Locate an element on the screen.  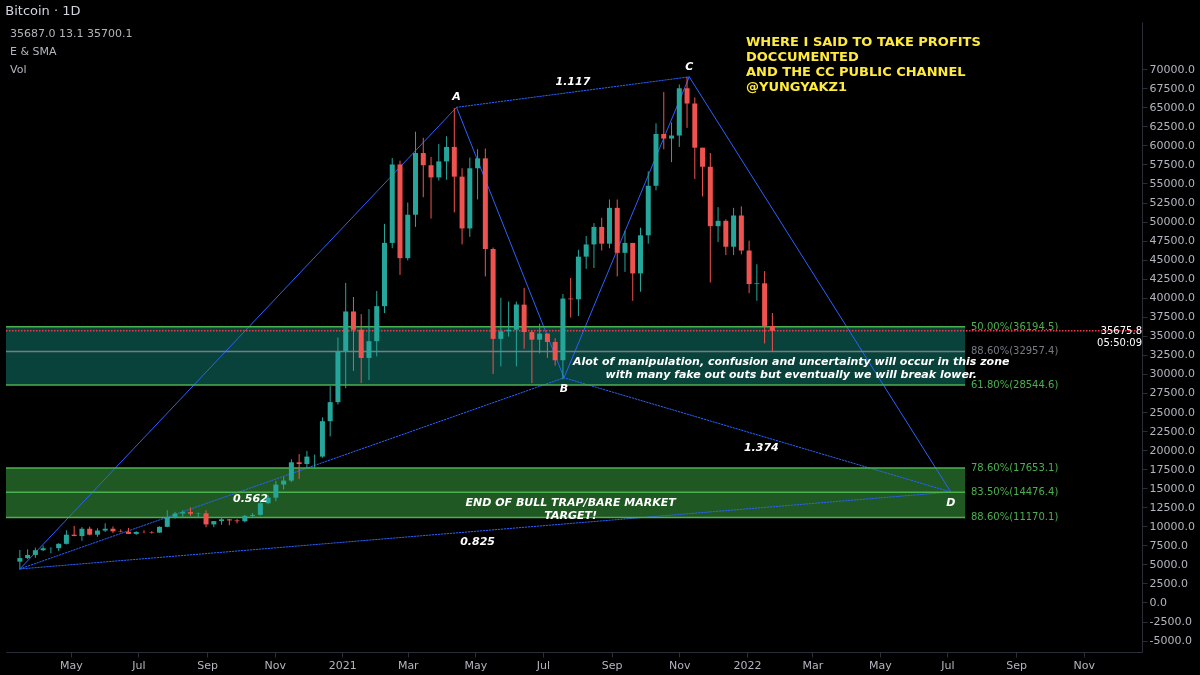
y-tick-label: 50000.0 is located at coordinates (1172, 222).